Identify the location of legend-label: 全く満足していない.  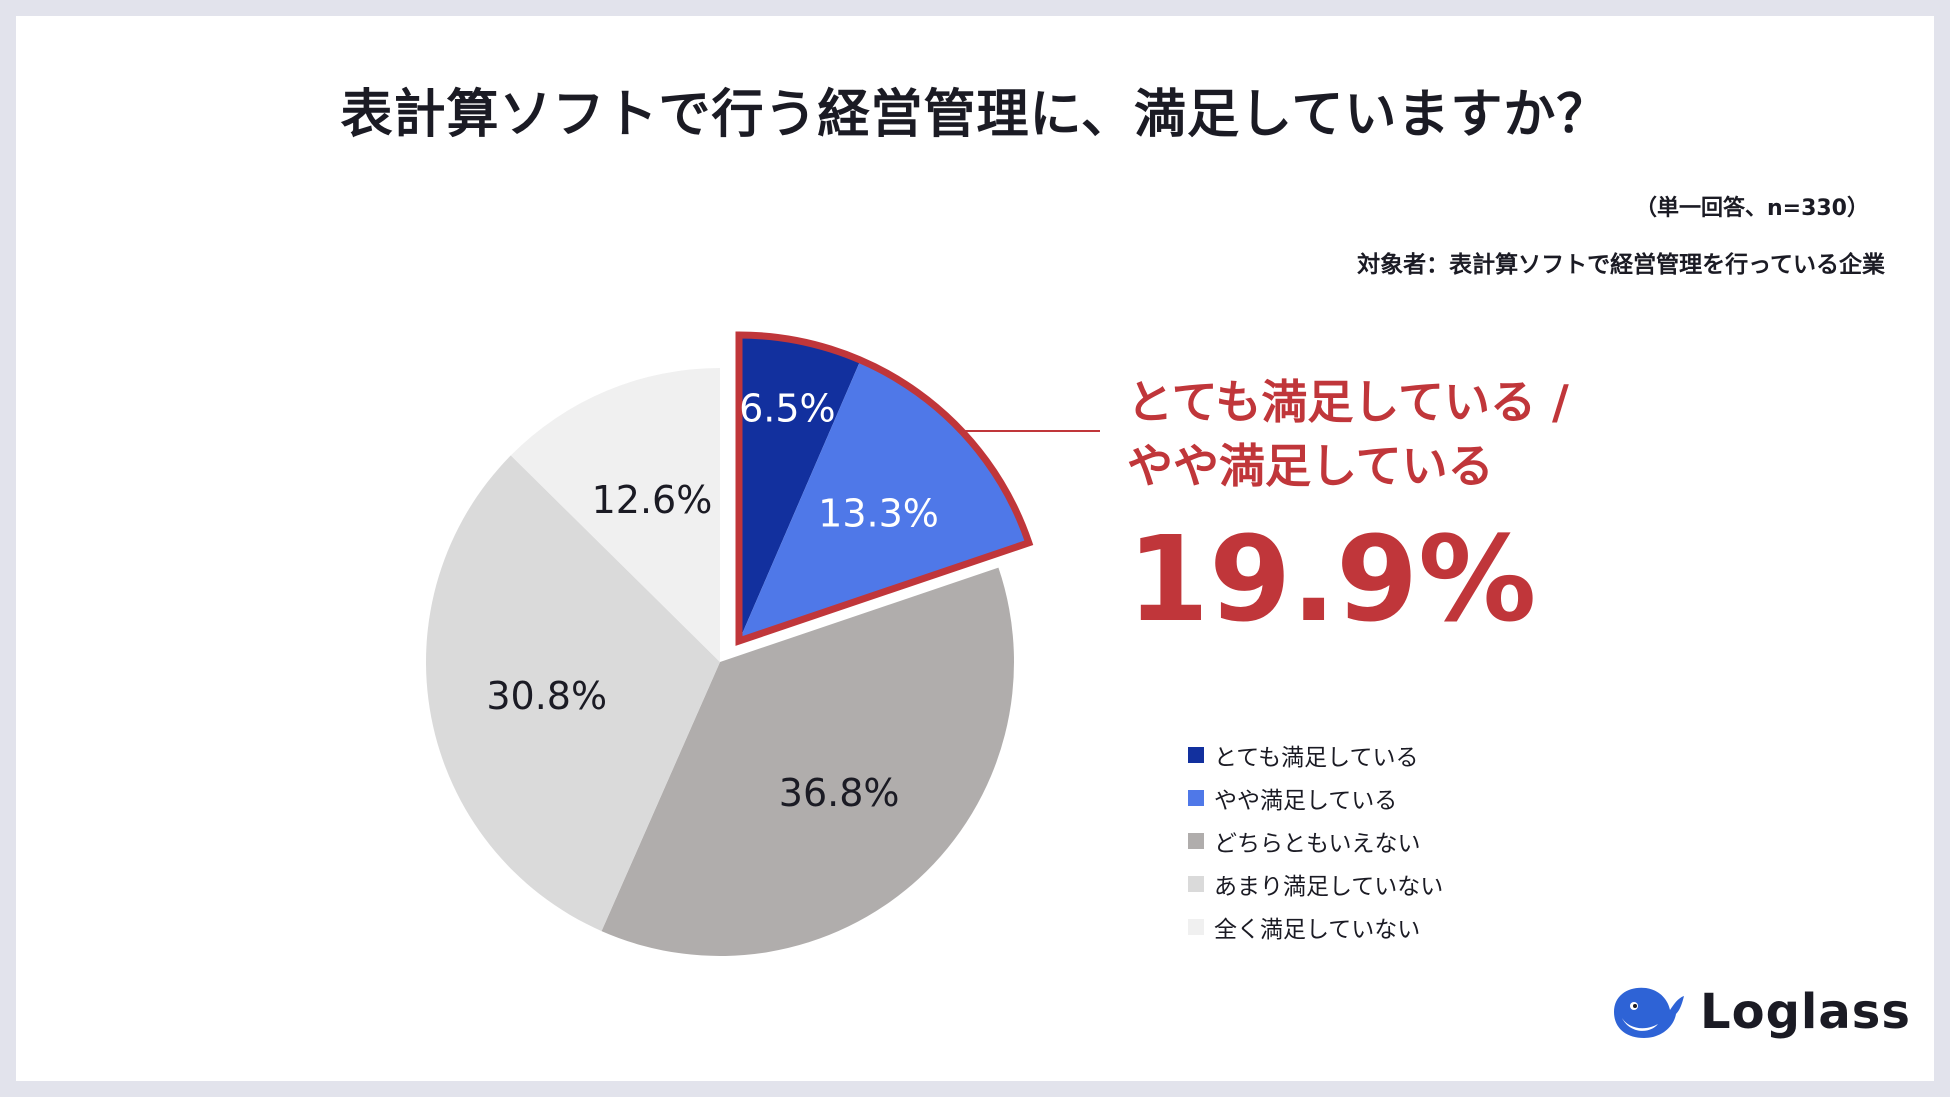
(1317, 929).